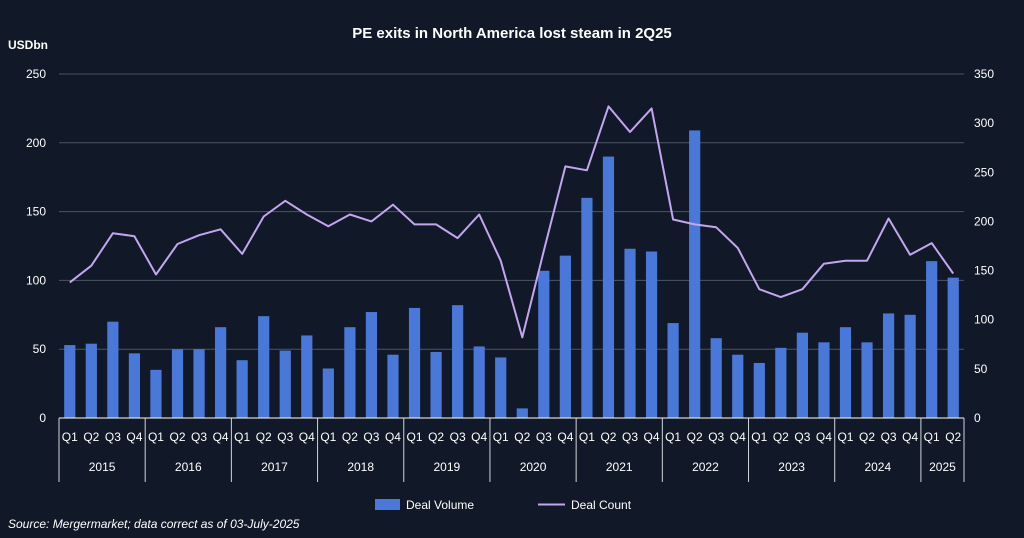 The width and height of the screenshot is (1024, 538). I want to click on right-tick-label: 100, so click(984, 320).